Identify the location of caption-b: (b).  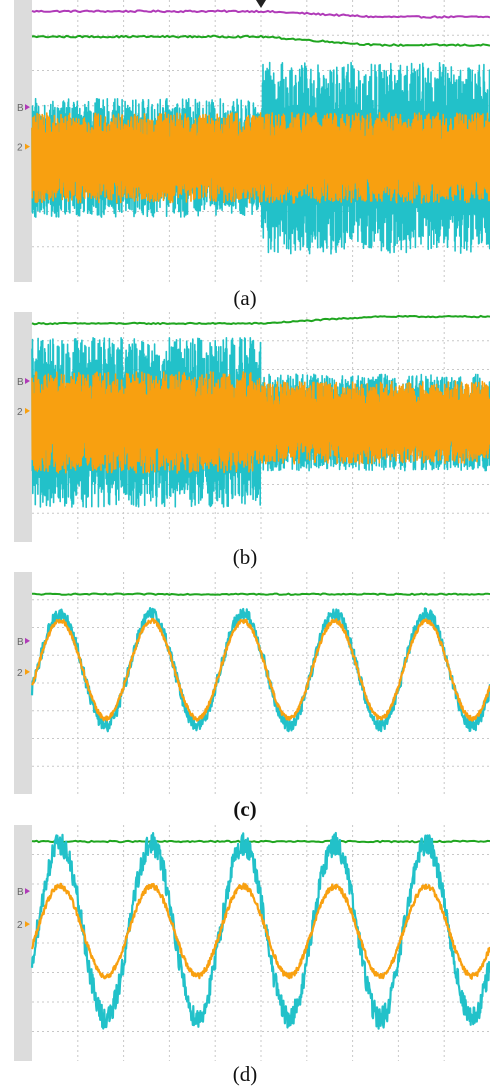
(245, 557).